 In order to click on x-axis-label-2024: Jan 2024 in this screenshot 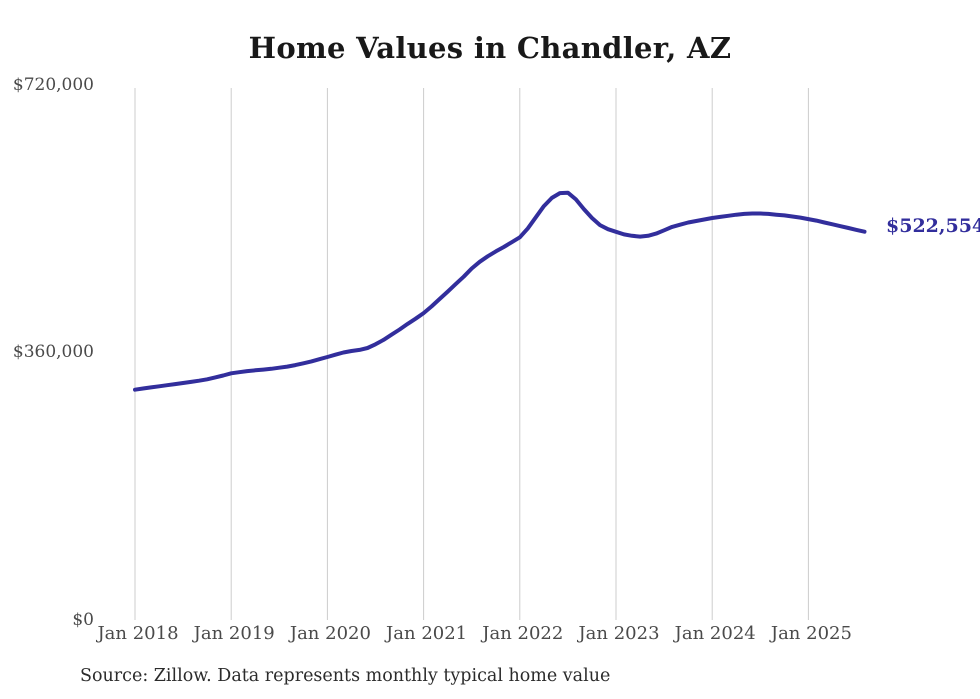, I will do `click(715, 633)`.